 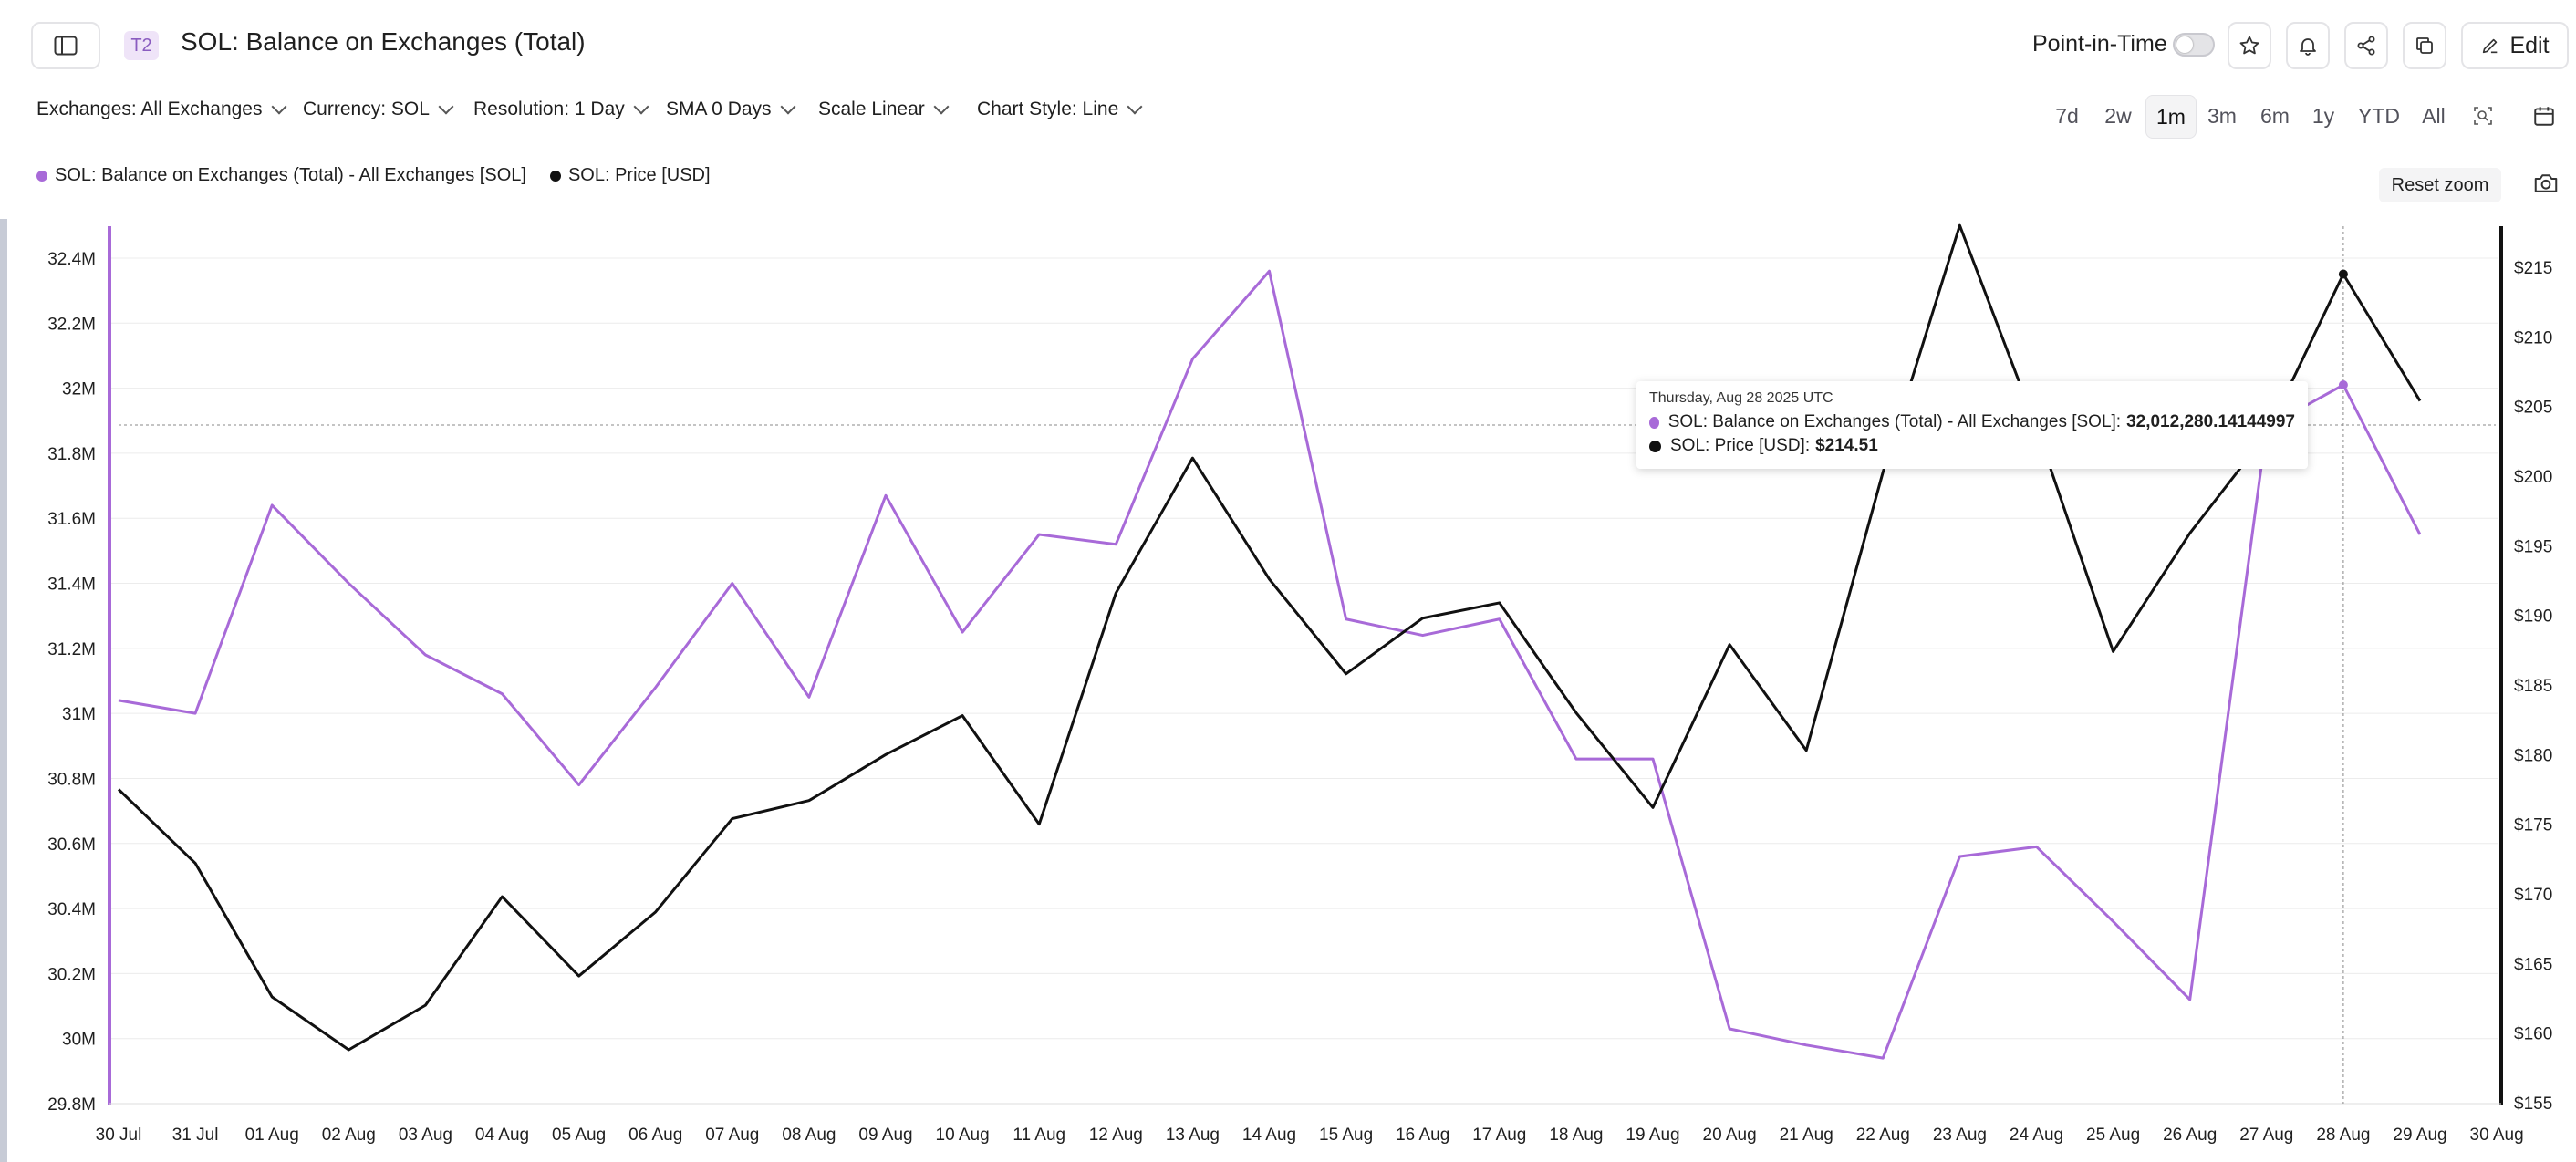 What do you see at coordinates (71, 586) in the screenshot?
I see `y-left-tick-label: 31.4M` at bounding box center [71, 586].